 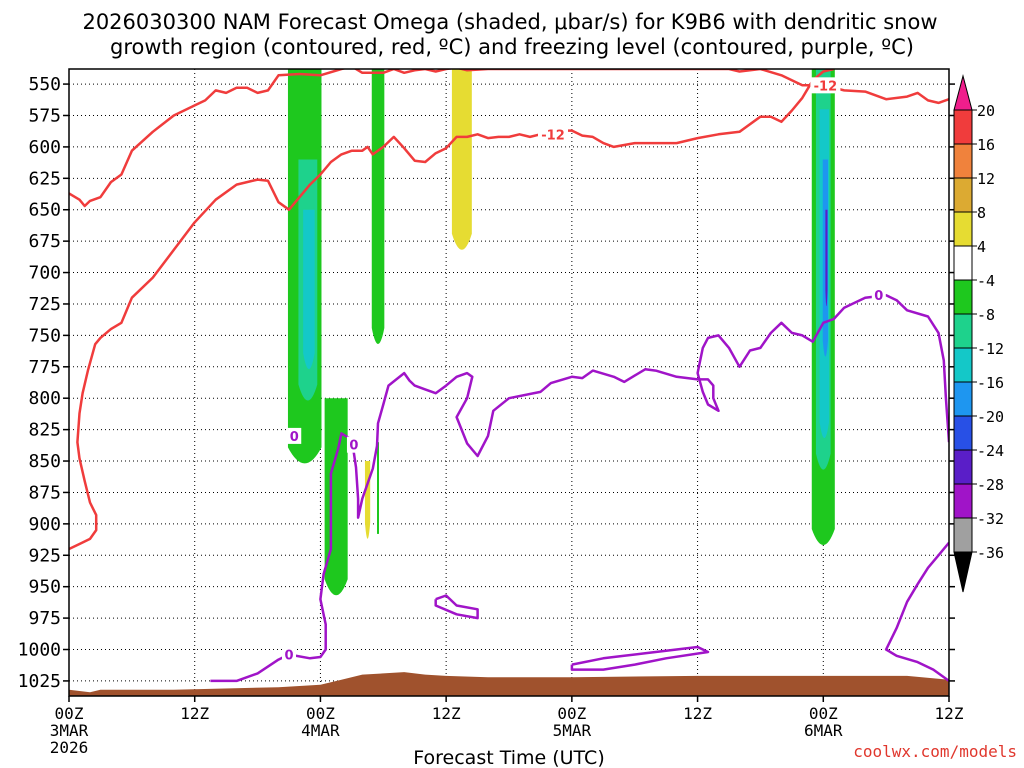 I want to click on colorbar-label-5: -4, so click(x=986, y=281).